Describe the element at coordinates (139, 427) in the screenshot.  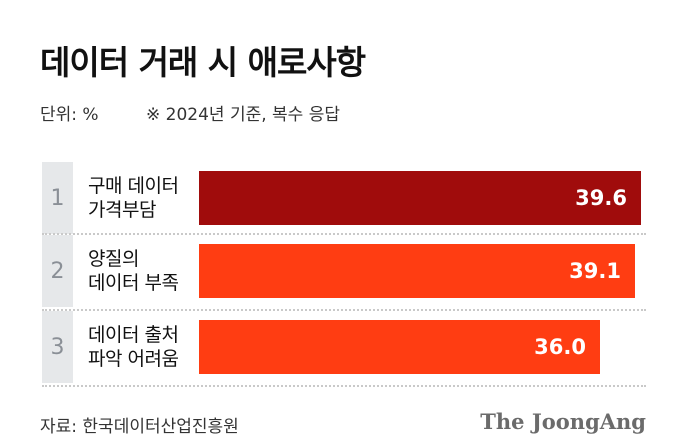
I see `source-label: 자료: 한국데이터산업진흥원` at that location.